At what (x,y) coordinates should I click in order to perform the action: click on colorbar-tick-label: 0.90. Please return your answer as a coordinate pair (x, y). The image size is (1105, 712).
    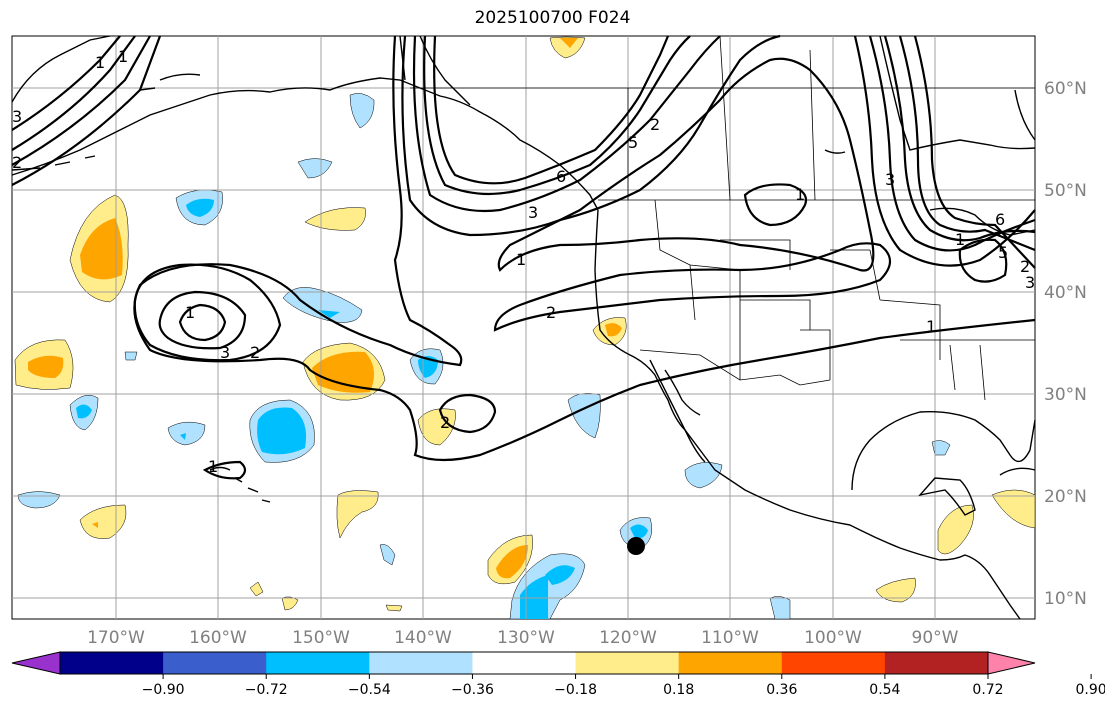
    Looking at the image, I should click on (1090, 690).